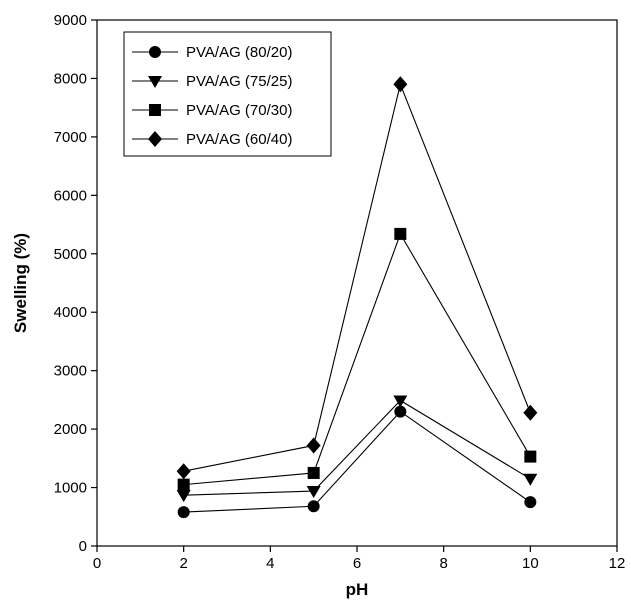 The image size is (631, 600). Describe the element at coordinates (239, 52) in the screenshot. I see `legend-label: PVA/AG (80/20)` at that location.